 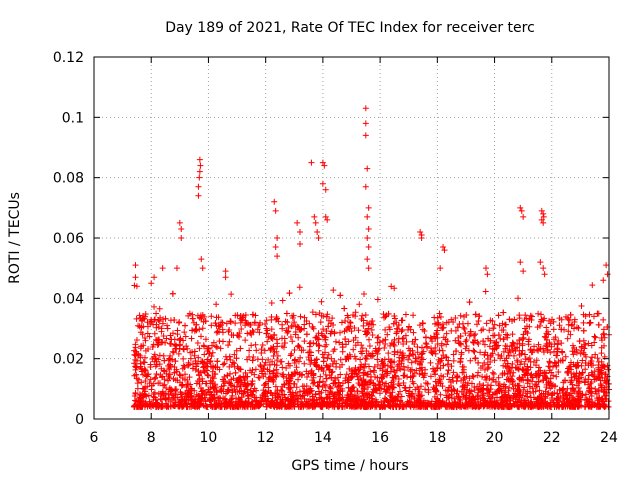 What do you see at coordinates (68, 360) in the screenshot?
I see `y-tick-label: 0.02` at bounding box center [68, 360].